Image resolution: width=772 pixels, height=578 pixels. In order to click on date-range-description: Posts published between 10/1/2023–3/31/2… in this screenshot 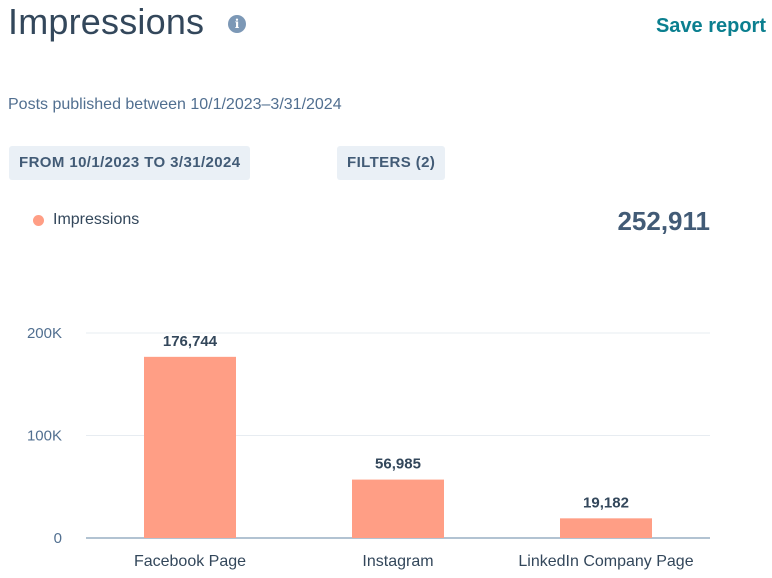, I will do `click(175, 104)`.